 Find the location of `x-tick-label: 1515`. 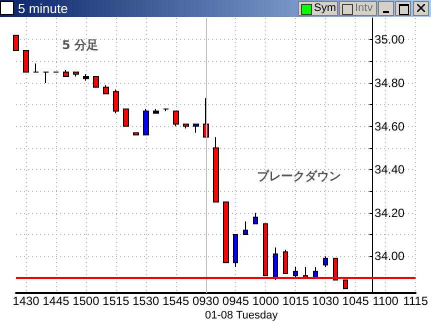

x-tick-label: 1515 is located at coordinates (116, 301).